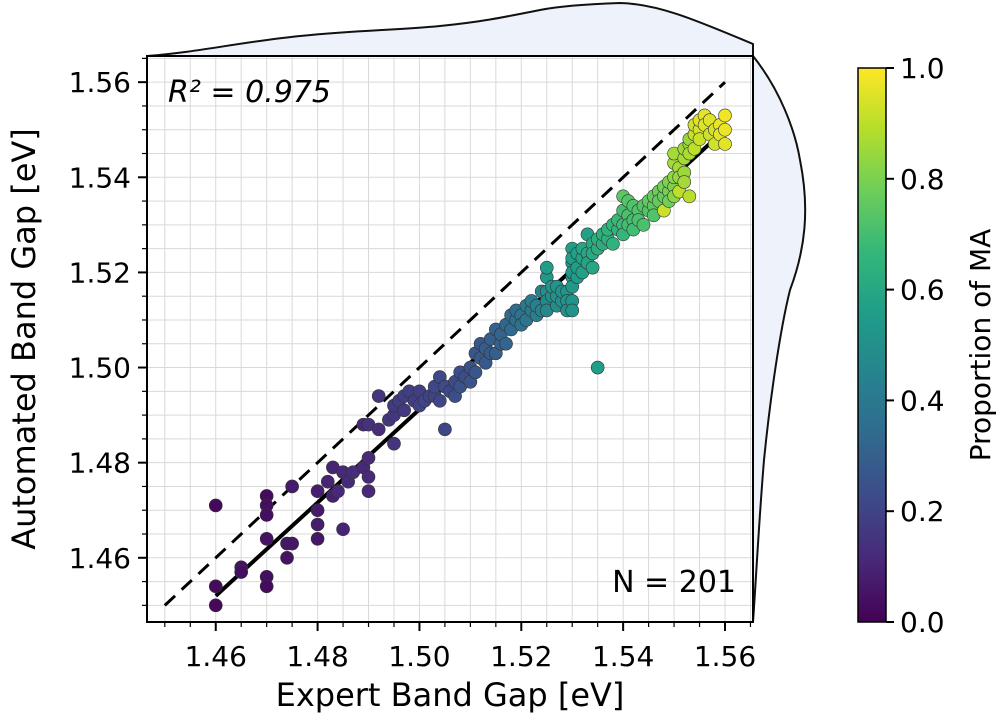 This screenshot has width=1000, height=721. I want to click on right-marginal-density, so click(779, 338).